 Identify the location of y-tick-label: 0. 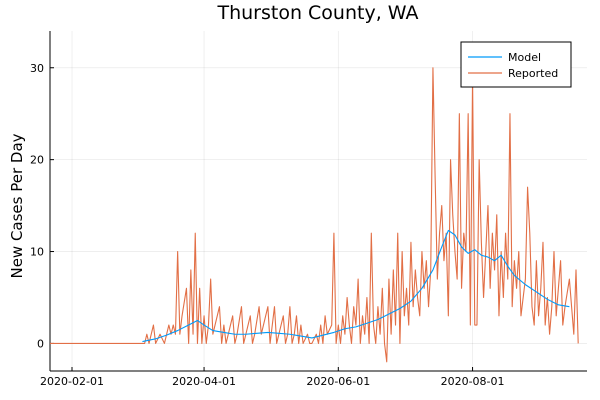
(40, 343).